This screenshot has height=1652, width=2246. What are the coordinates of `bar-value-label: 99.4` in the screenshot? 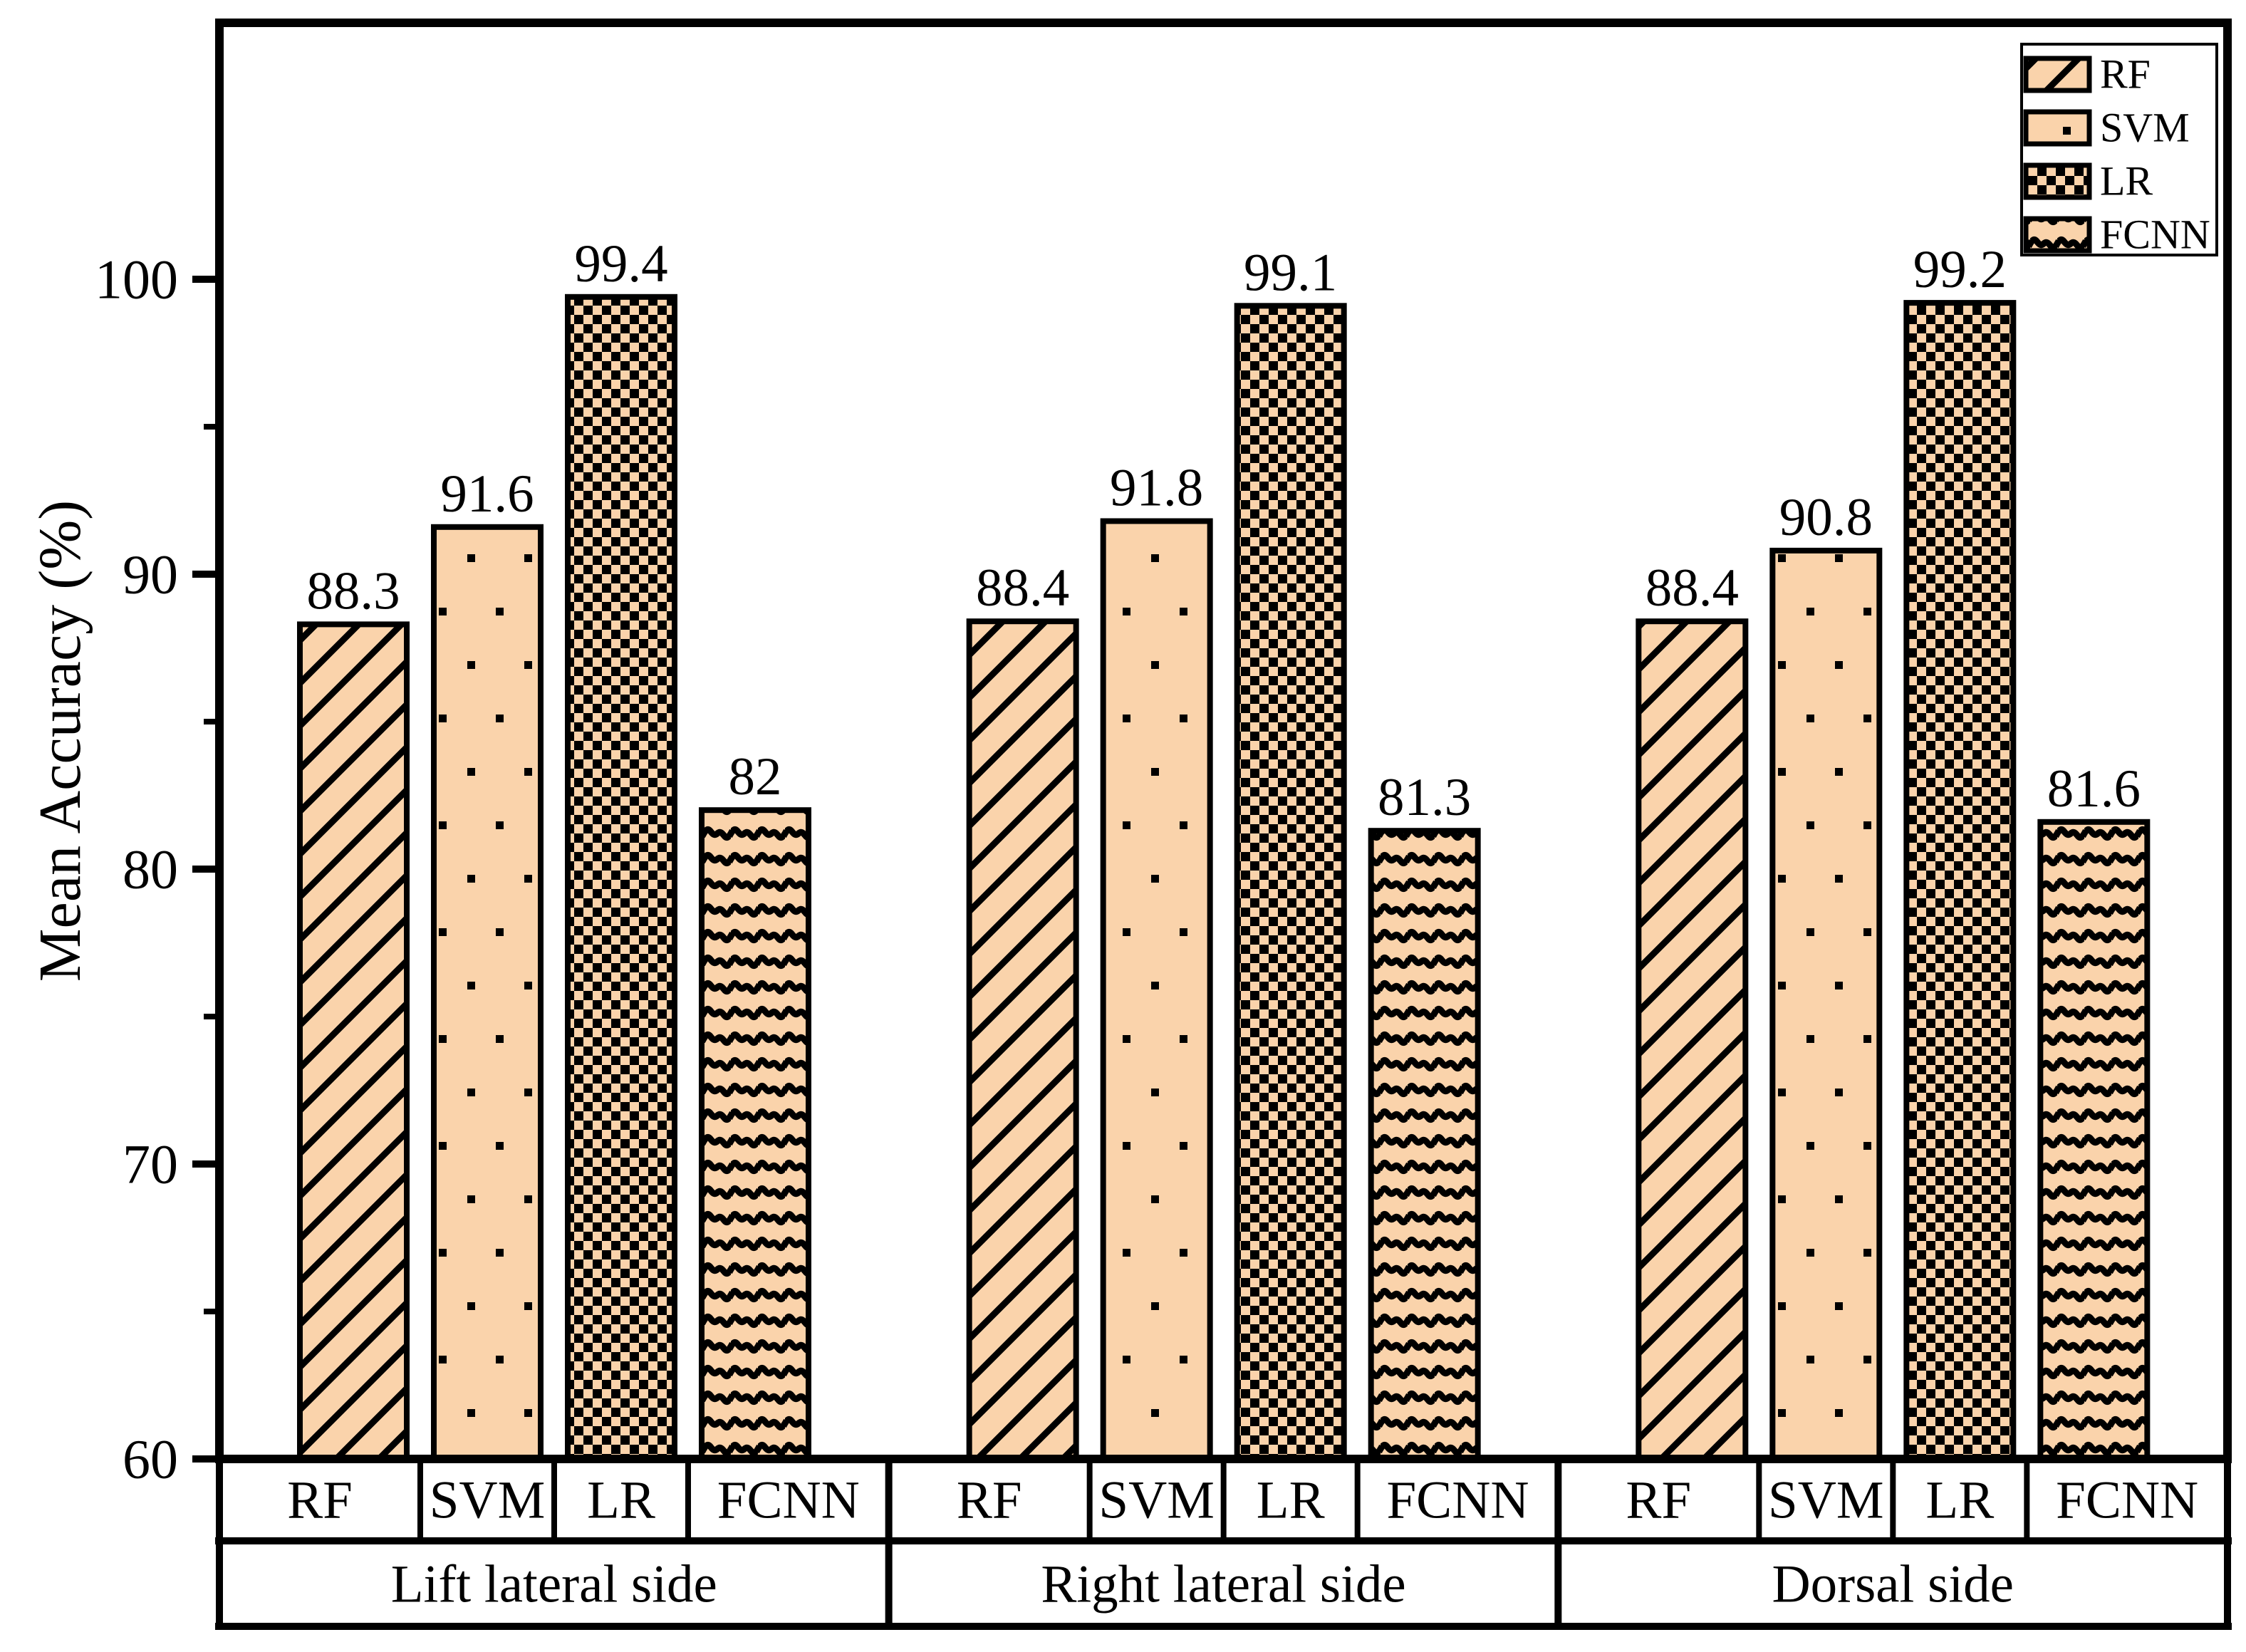 It's located at (620, 263).